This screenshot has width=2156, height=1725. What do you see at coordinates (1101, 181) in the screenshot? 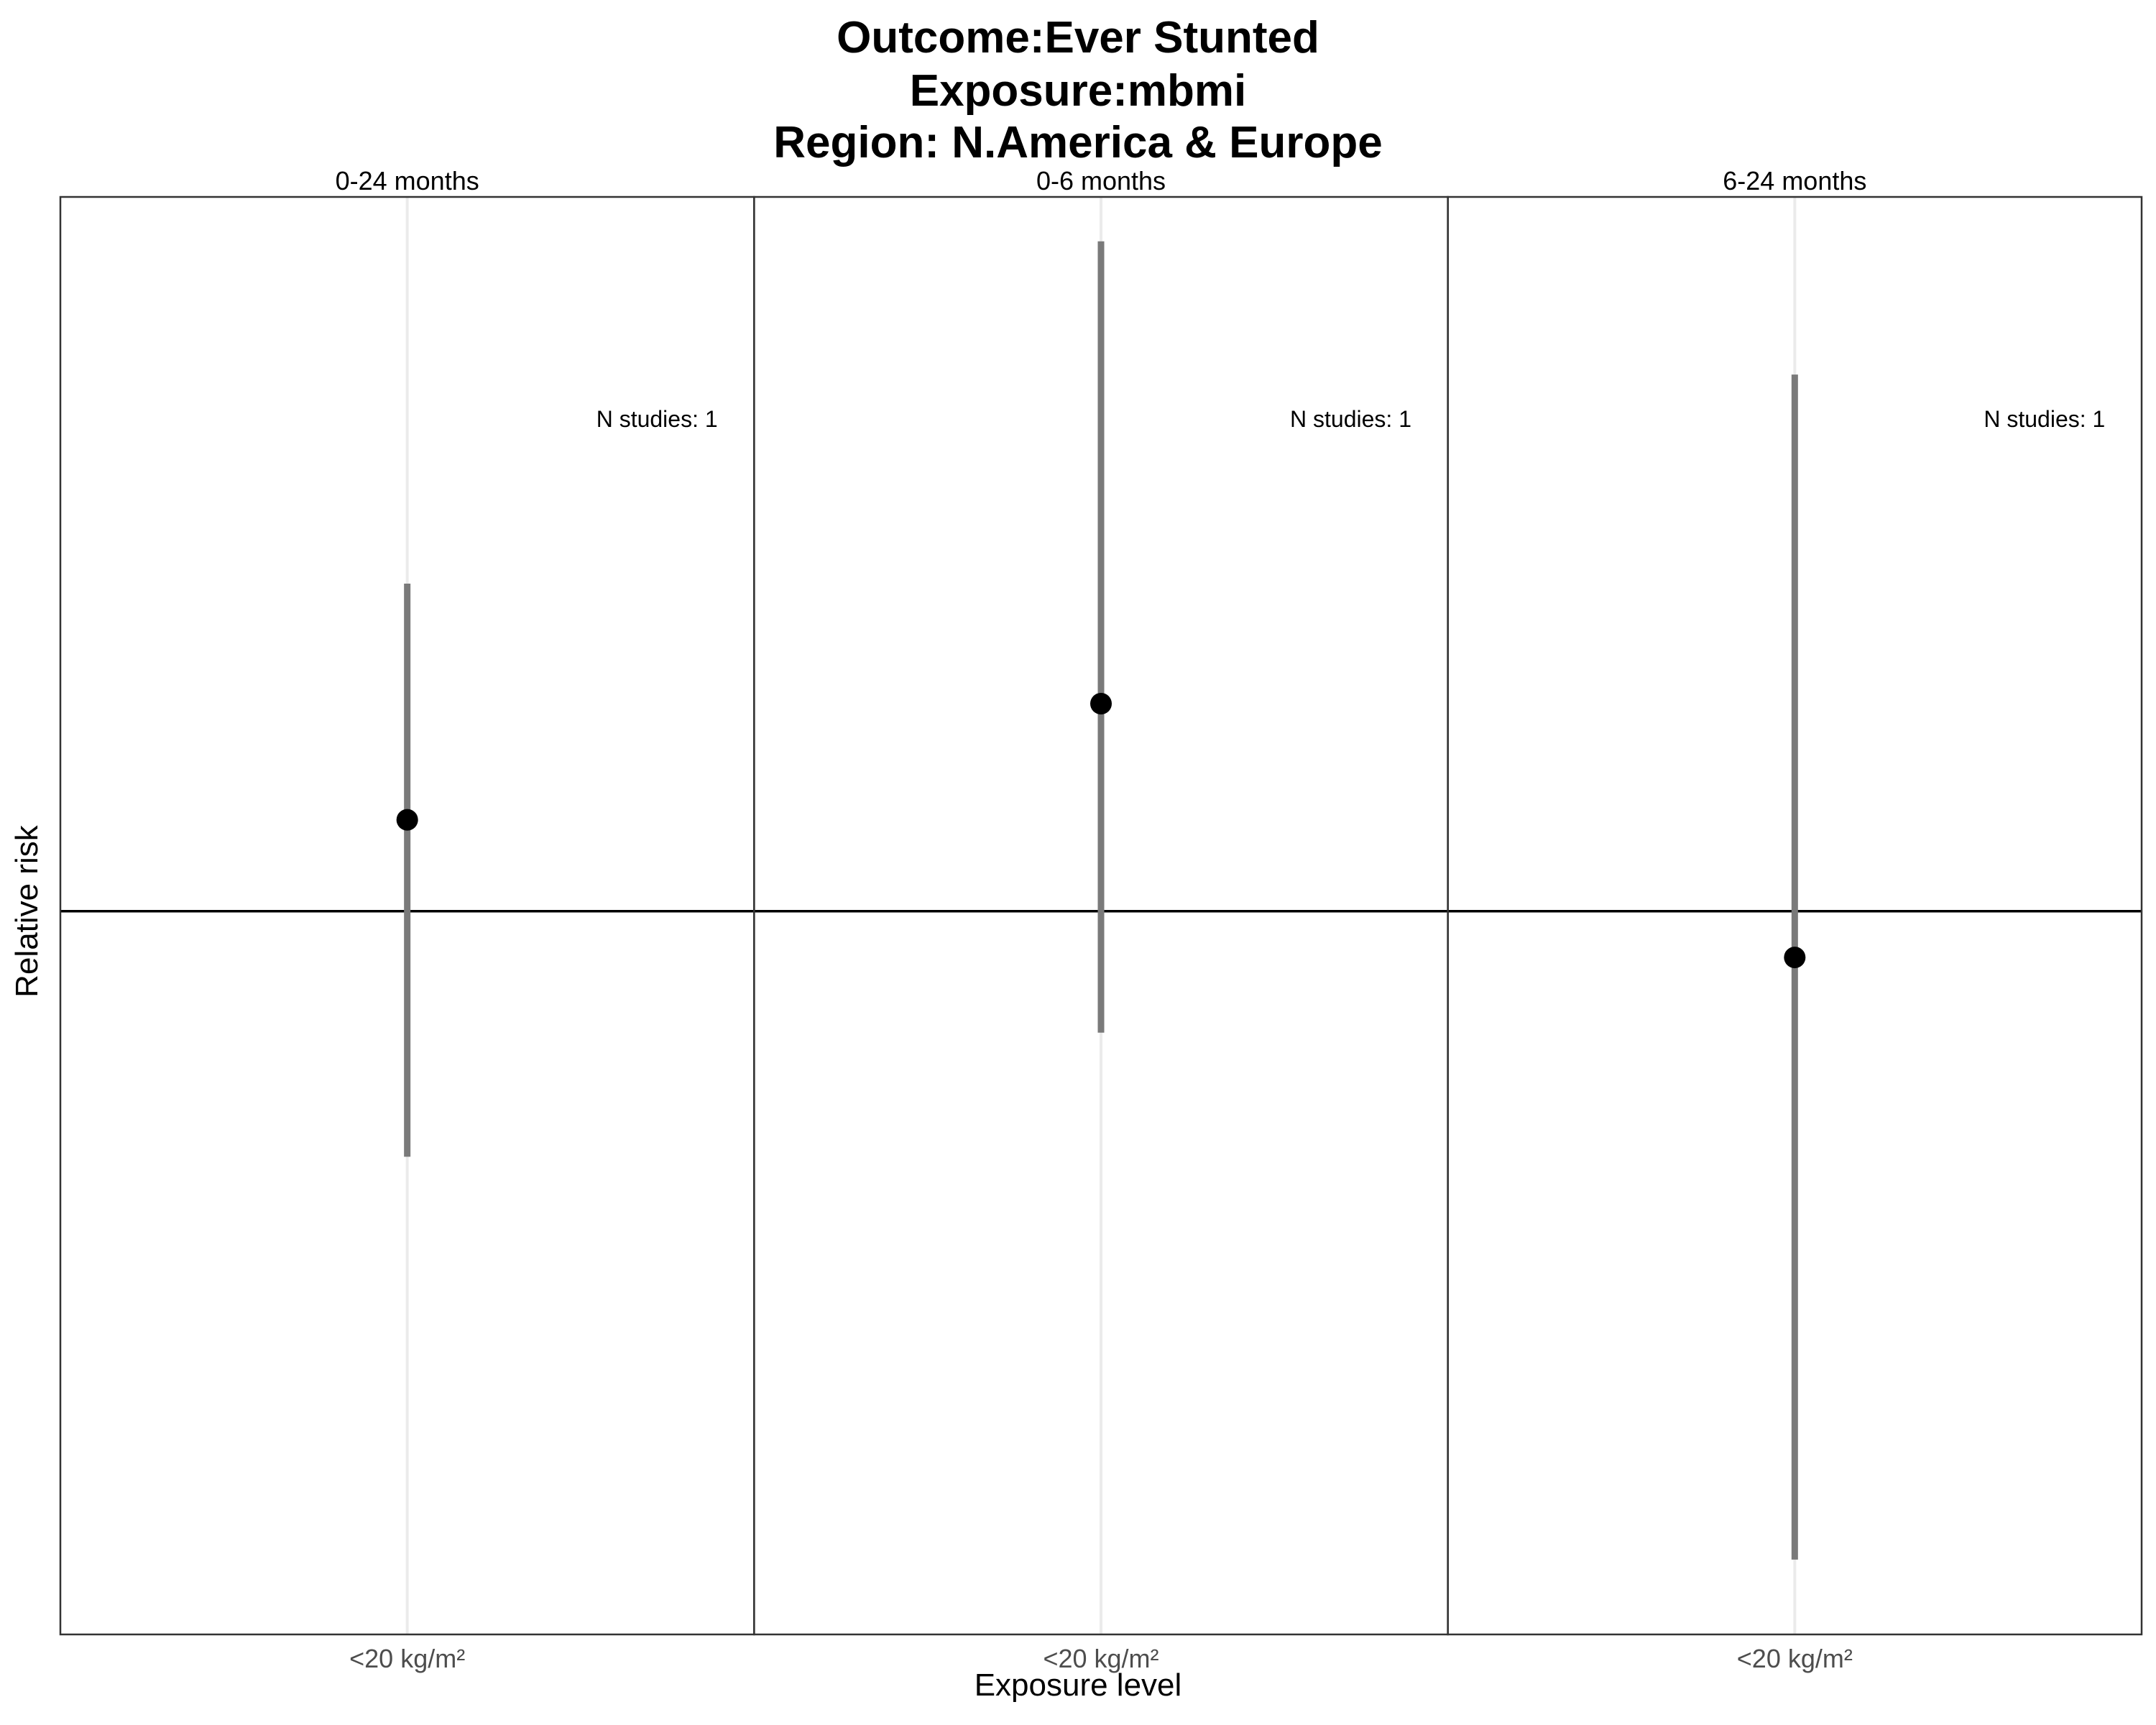
I see `facet-label: 0-6 months` at bounding box center [1101, 181].